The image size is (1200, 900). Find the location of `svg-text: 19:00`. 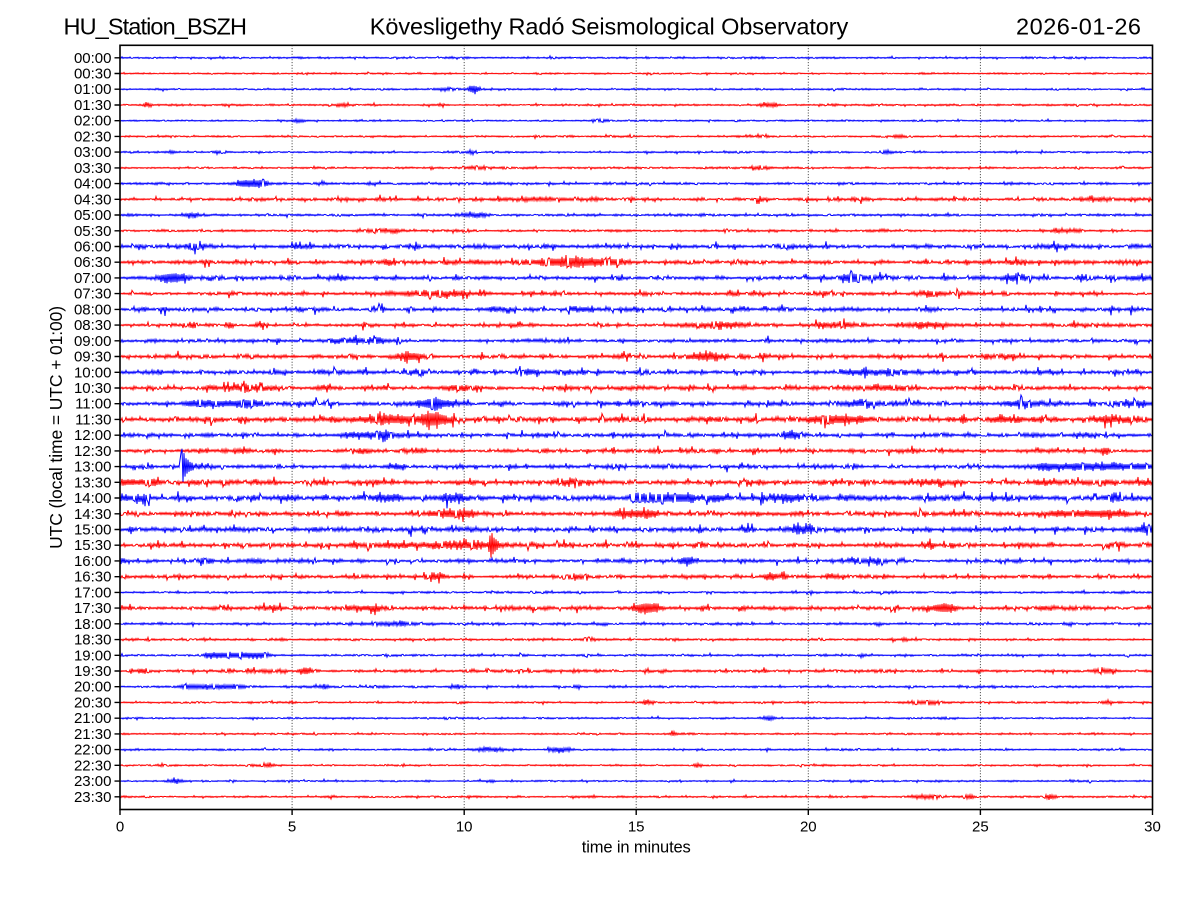

svg-text: 19:00 is located at coordinates (93, 655).